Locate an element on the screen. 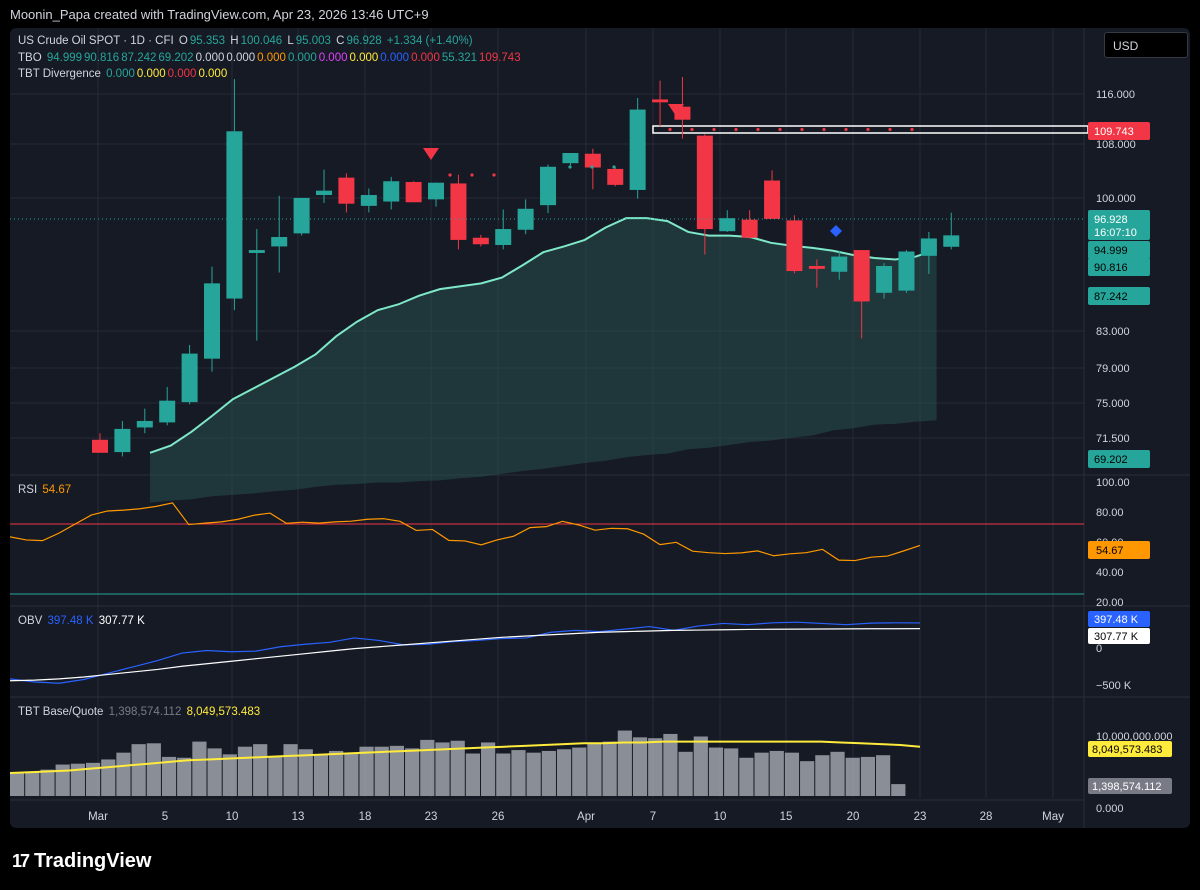 The image size is (1200, 890). tbo-value-13: 109.743 is located at coordinates (500, 58).